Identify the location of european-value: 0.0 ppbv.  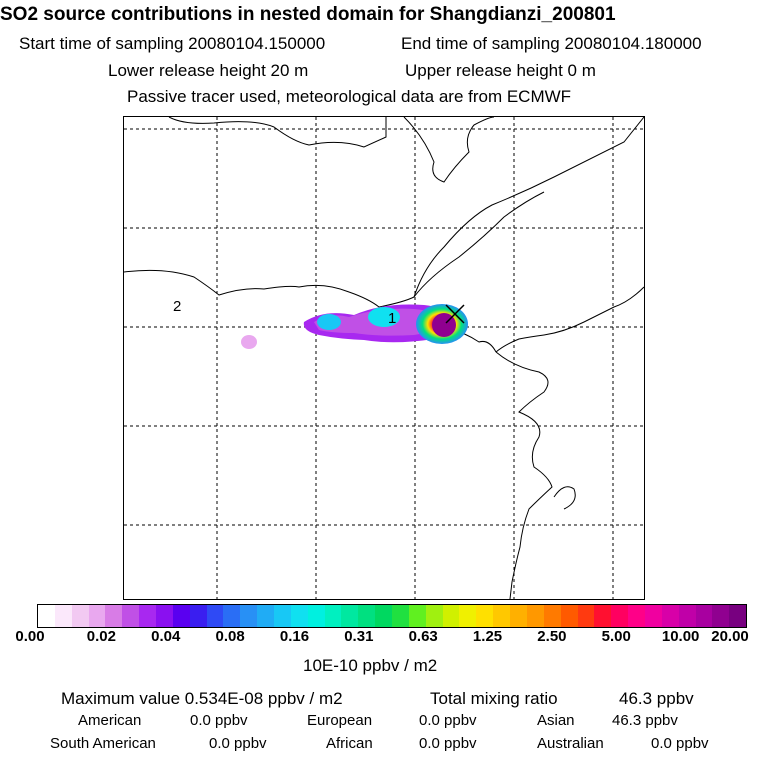
(448, 720).